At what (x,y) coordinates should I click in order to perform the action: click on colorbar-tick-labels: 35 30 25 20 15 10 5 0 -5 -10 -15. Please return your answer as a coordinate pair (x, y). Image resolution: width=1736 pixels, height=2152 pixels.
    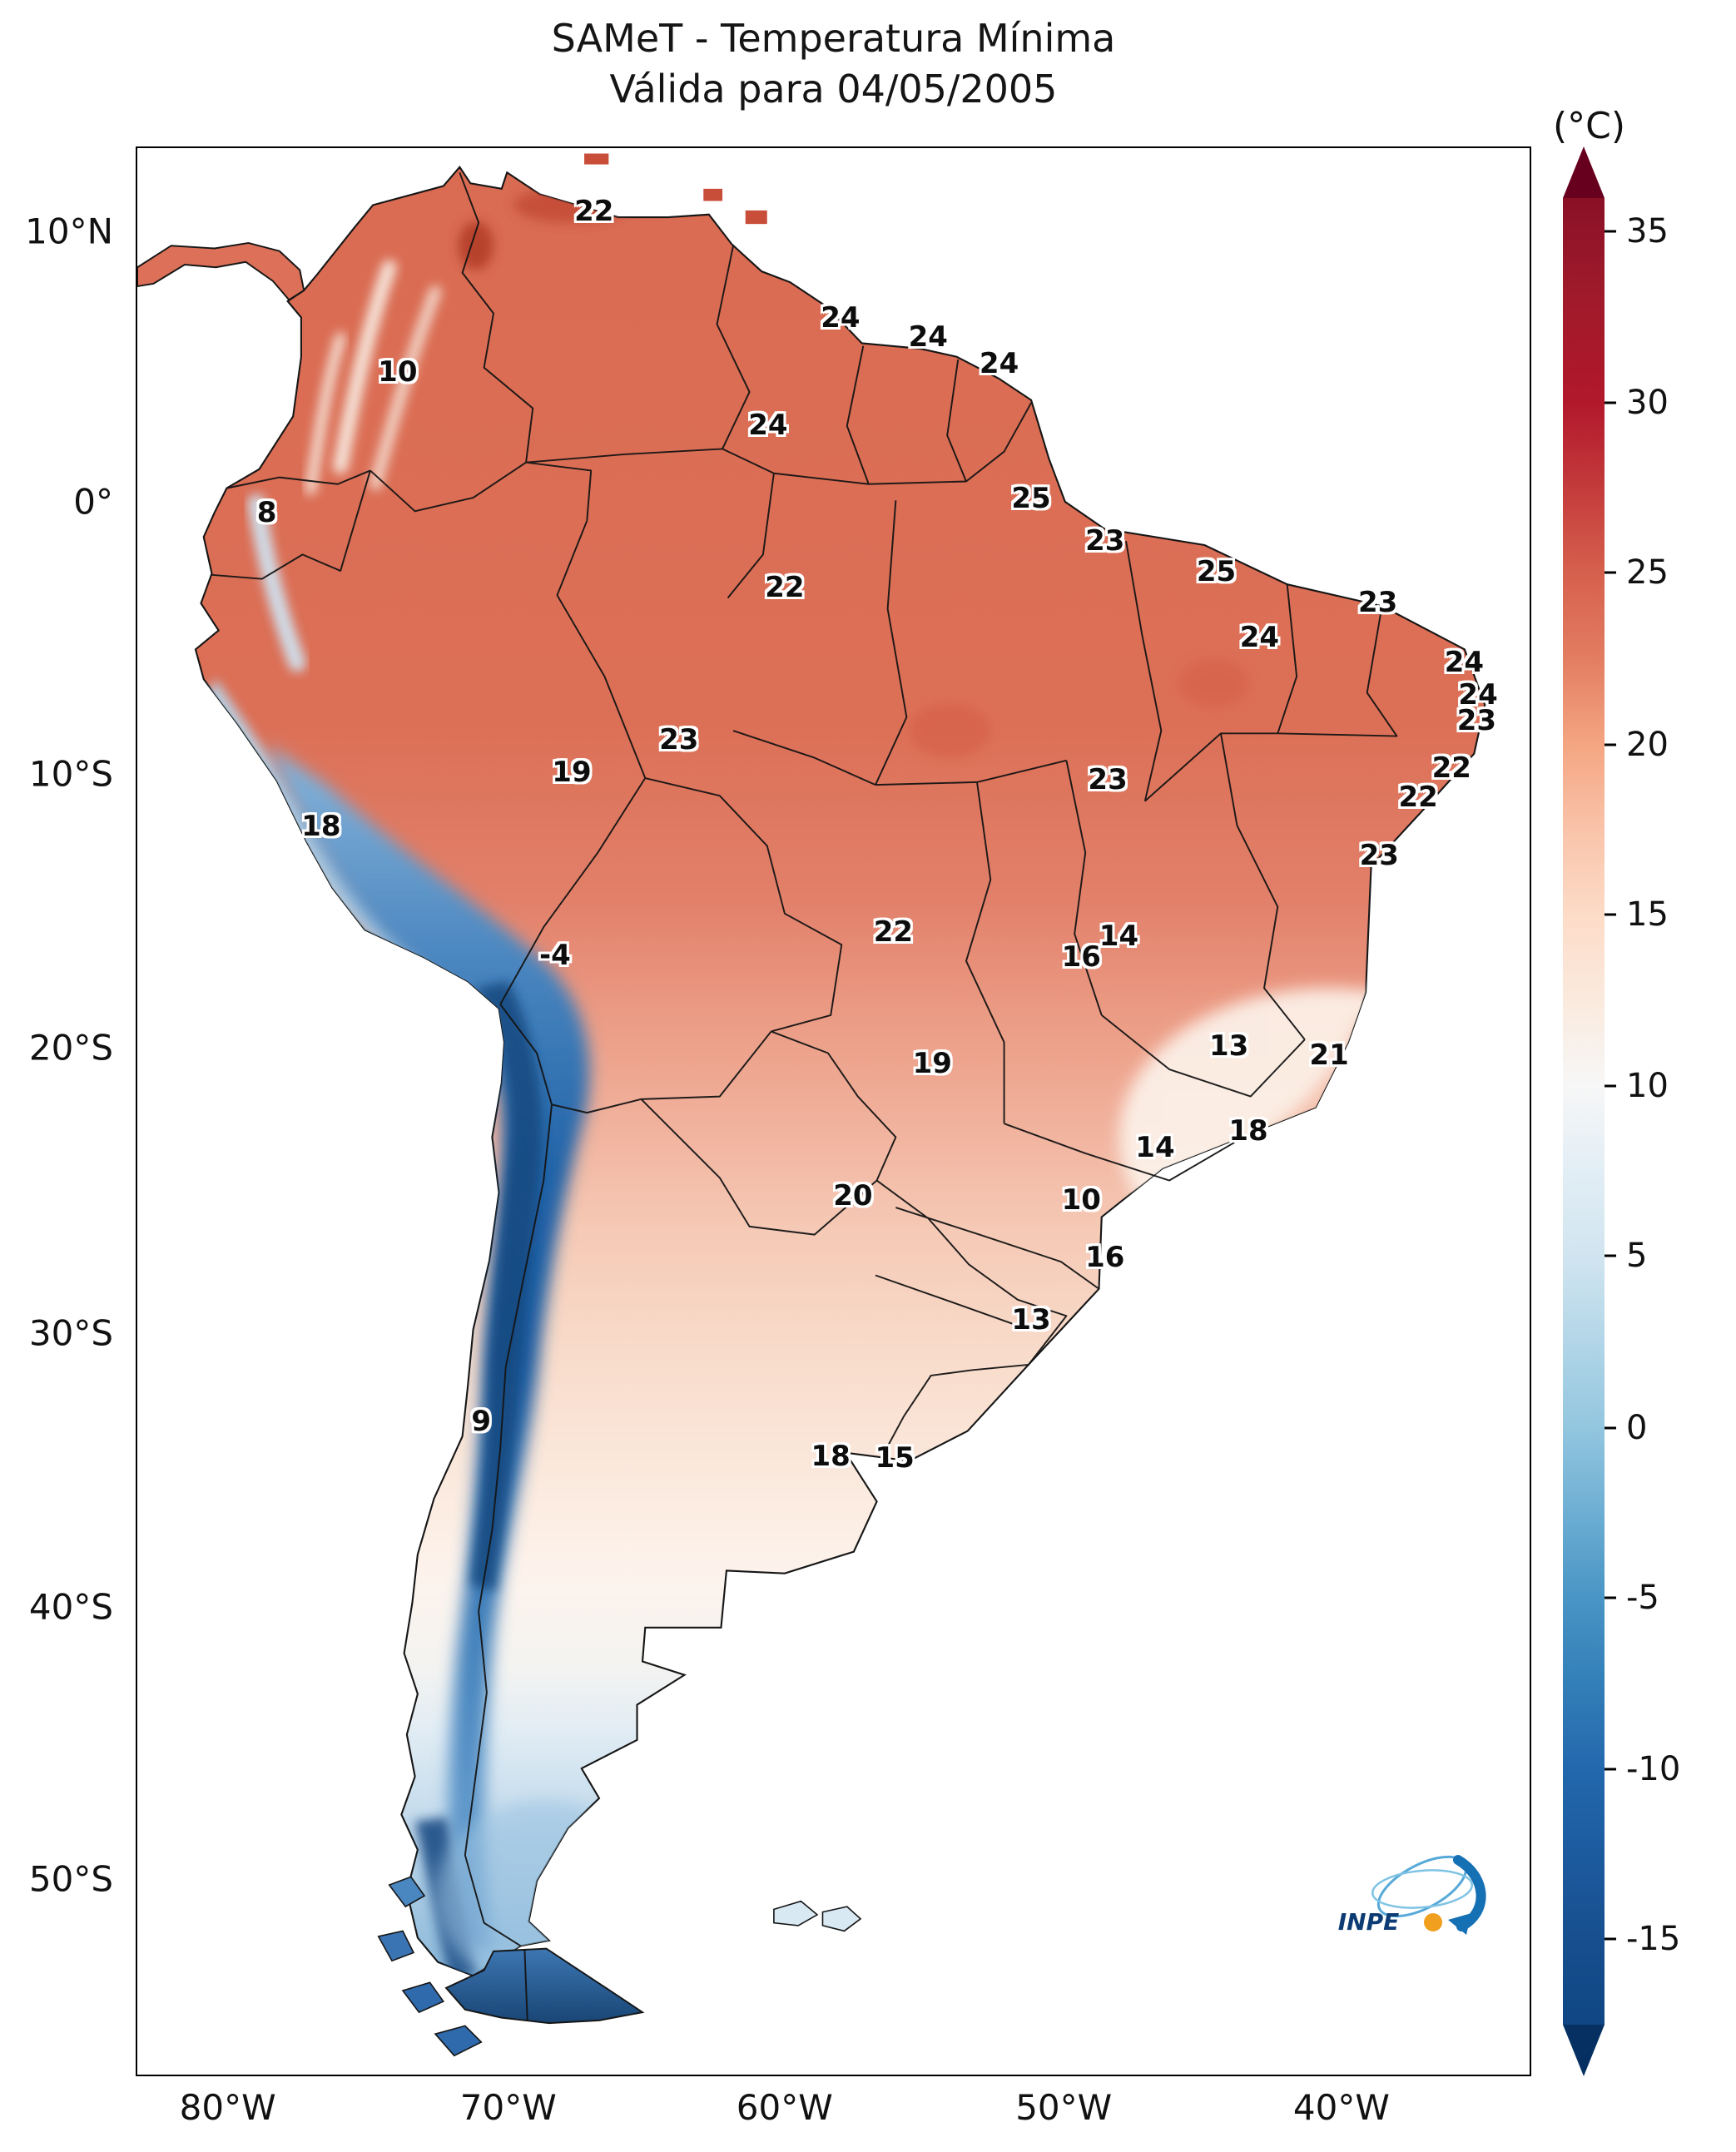
    Looking at the image, I should click on (1670, 1111).